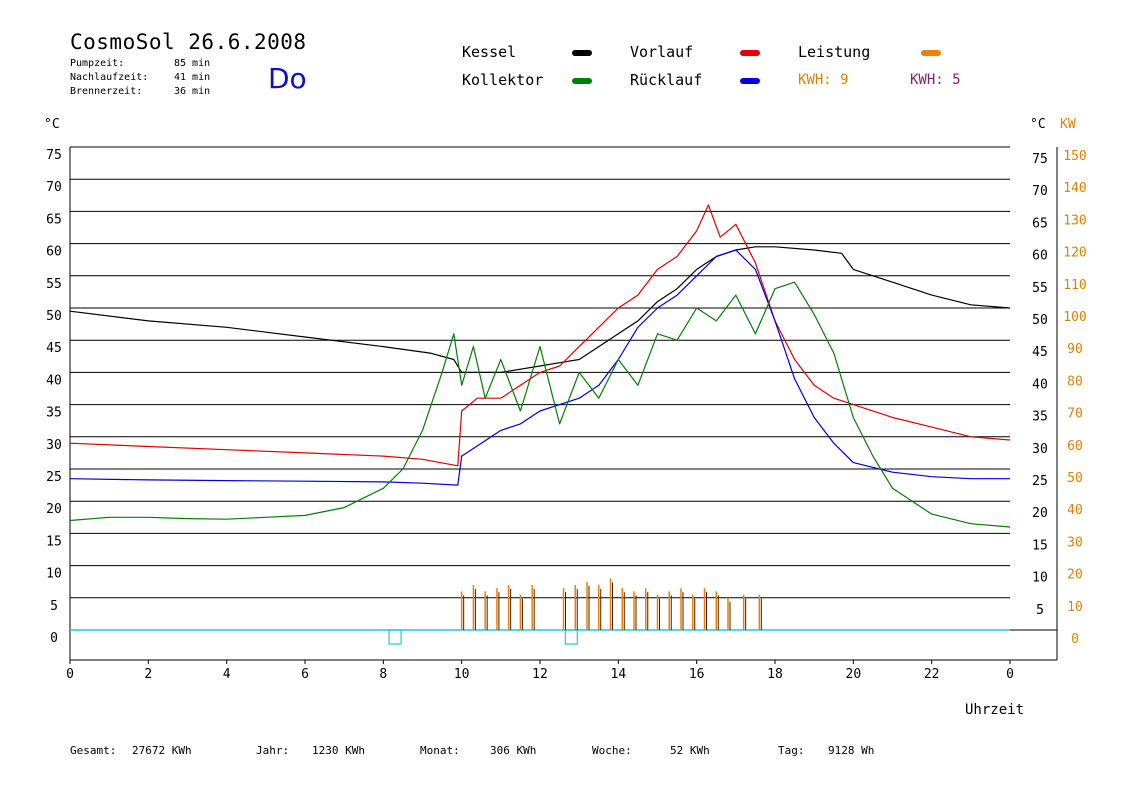  I want to click on x-tick-label: 8, so click(383, 674).